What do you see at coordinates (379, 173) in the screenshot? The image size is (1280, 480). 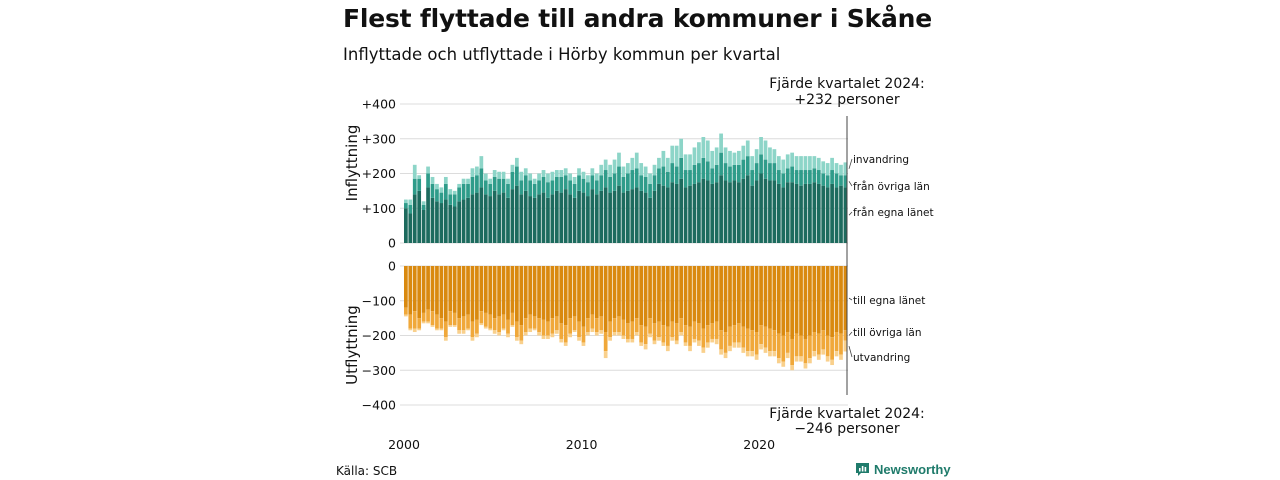 I see `ytick-top: +200` at bounding box center [379, 173].